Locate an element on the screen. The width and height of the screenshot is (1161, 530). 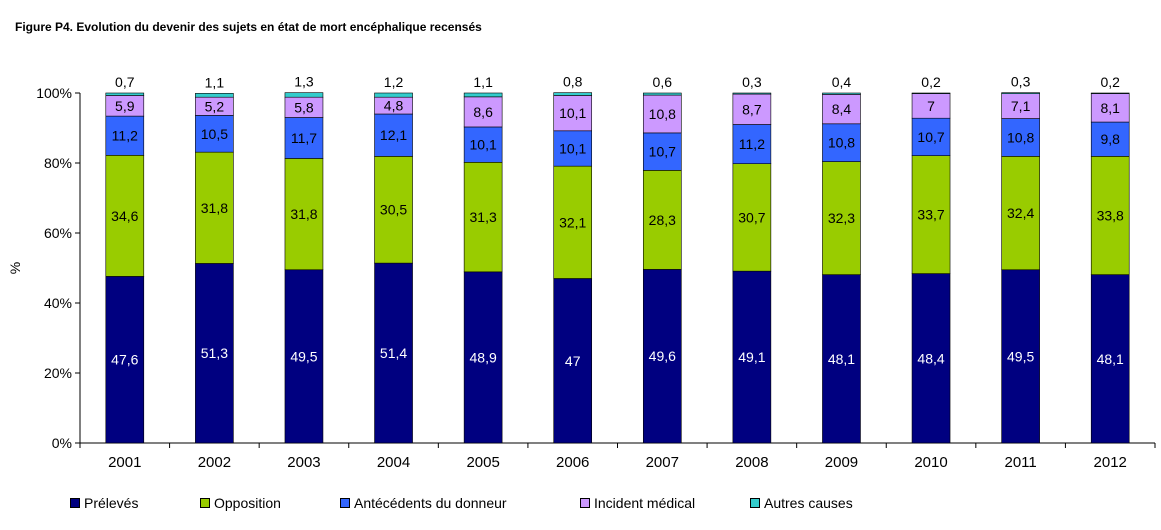
x-tick-label: 2007 is located at coordinates (662, 462).